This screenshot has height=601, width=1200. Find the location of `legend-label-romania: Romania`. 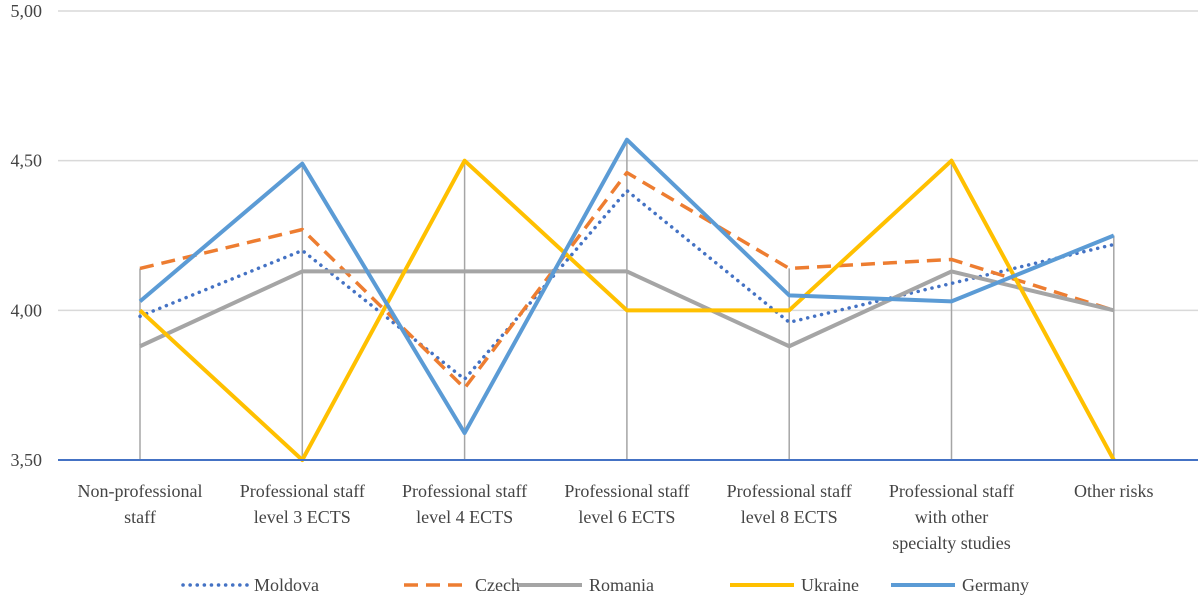

legend-label-romania: Romania is located at coordinates (621, 585).